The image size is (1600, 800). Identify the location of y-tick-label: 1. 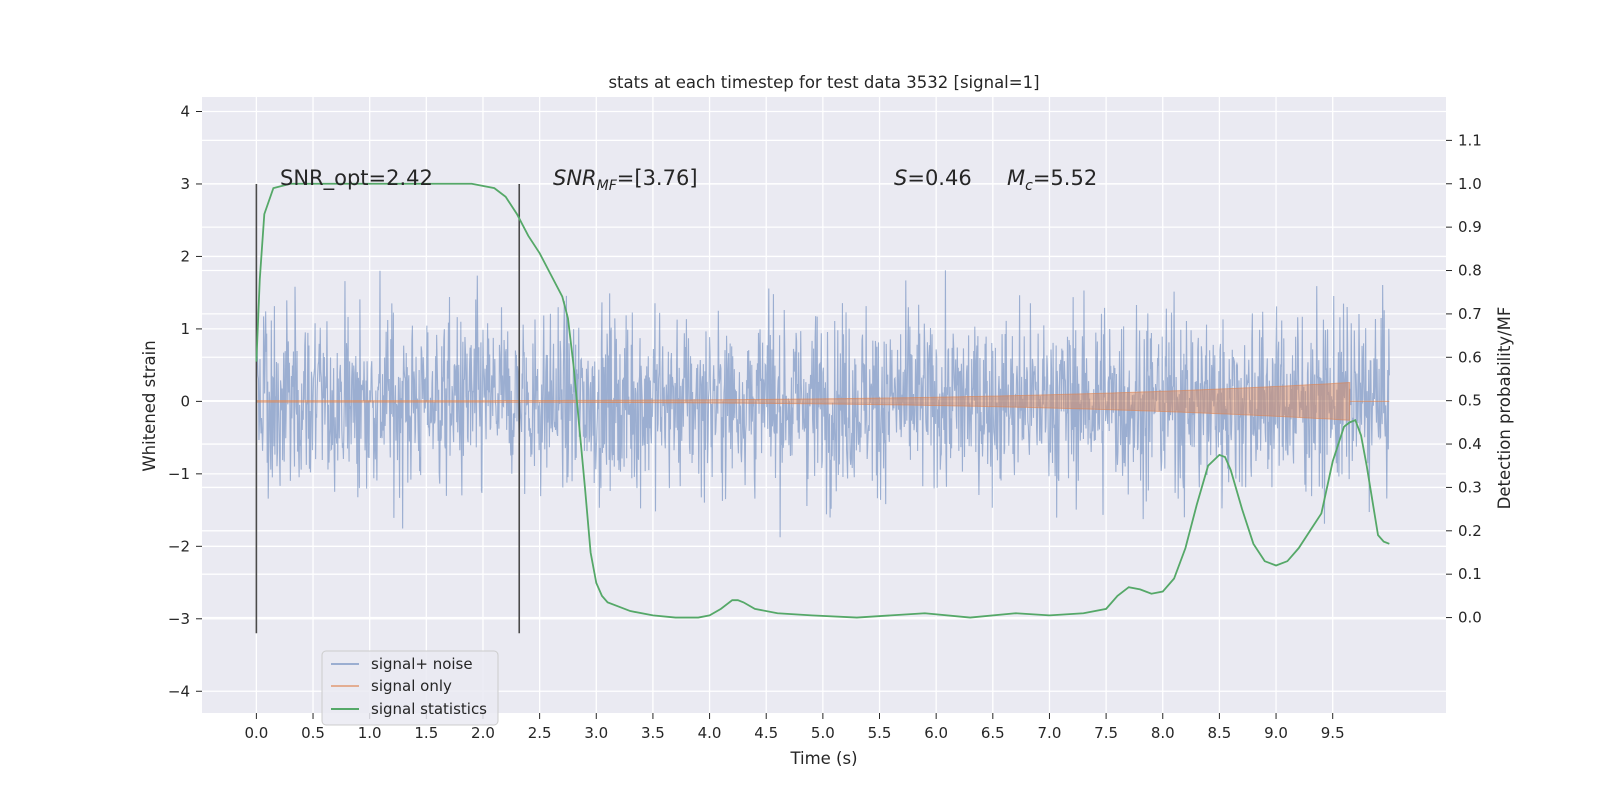
(185, 329).